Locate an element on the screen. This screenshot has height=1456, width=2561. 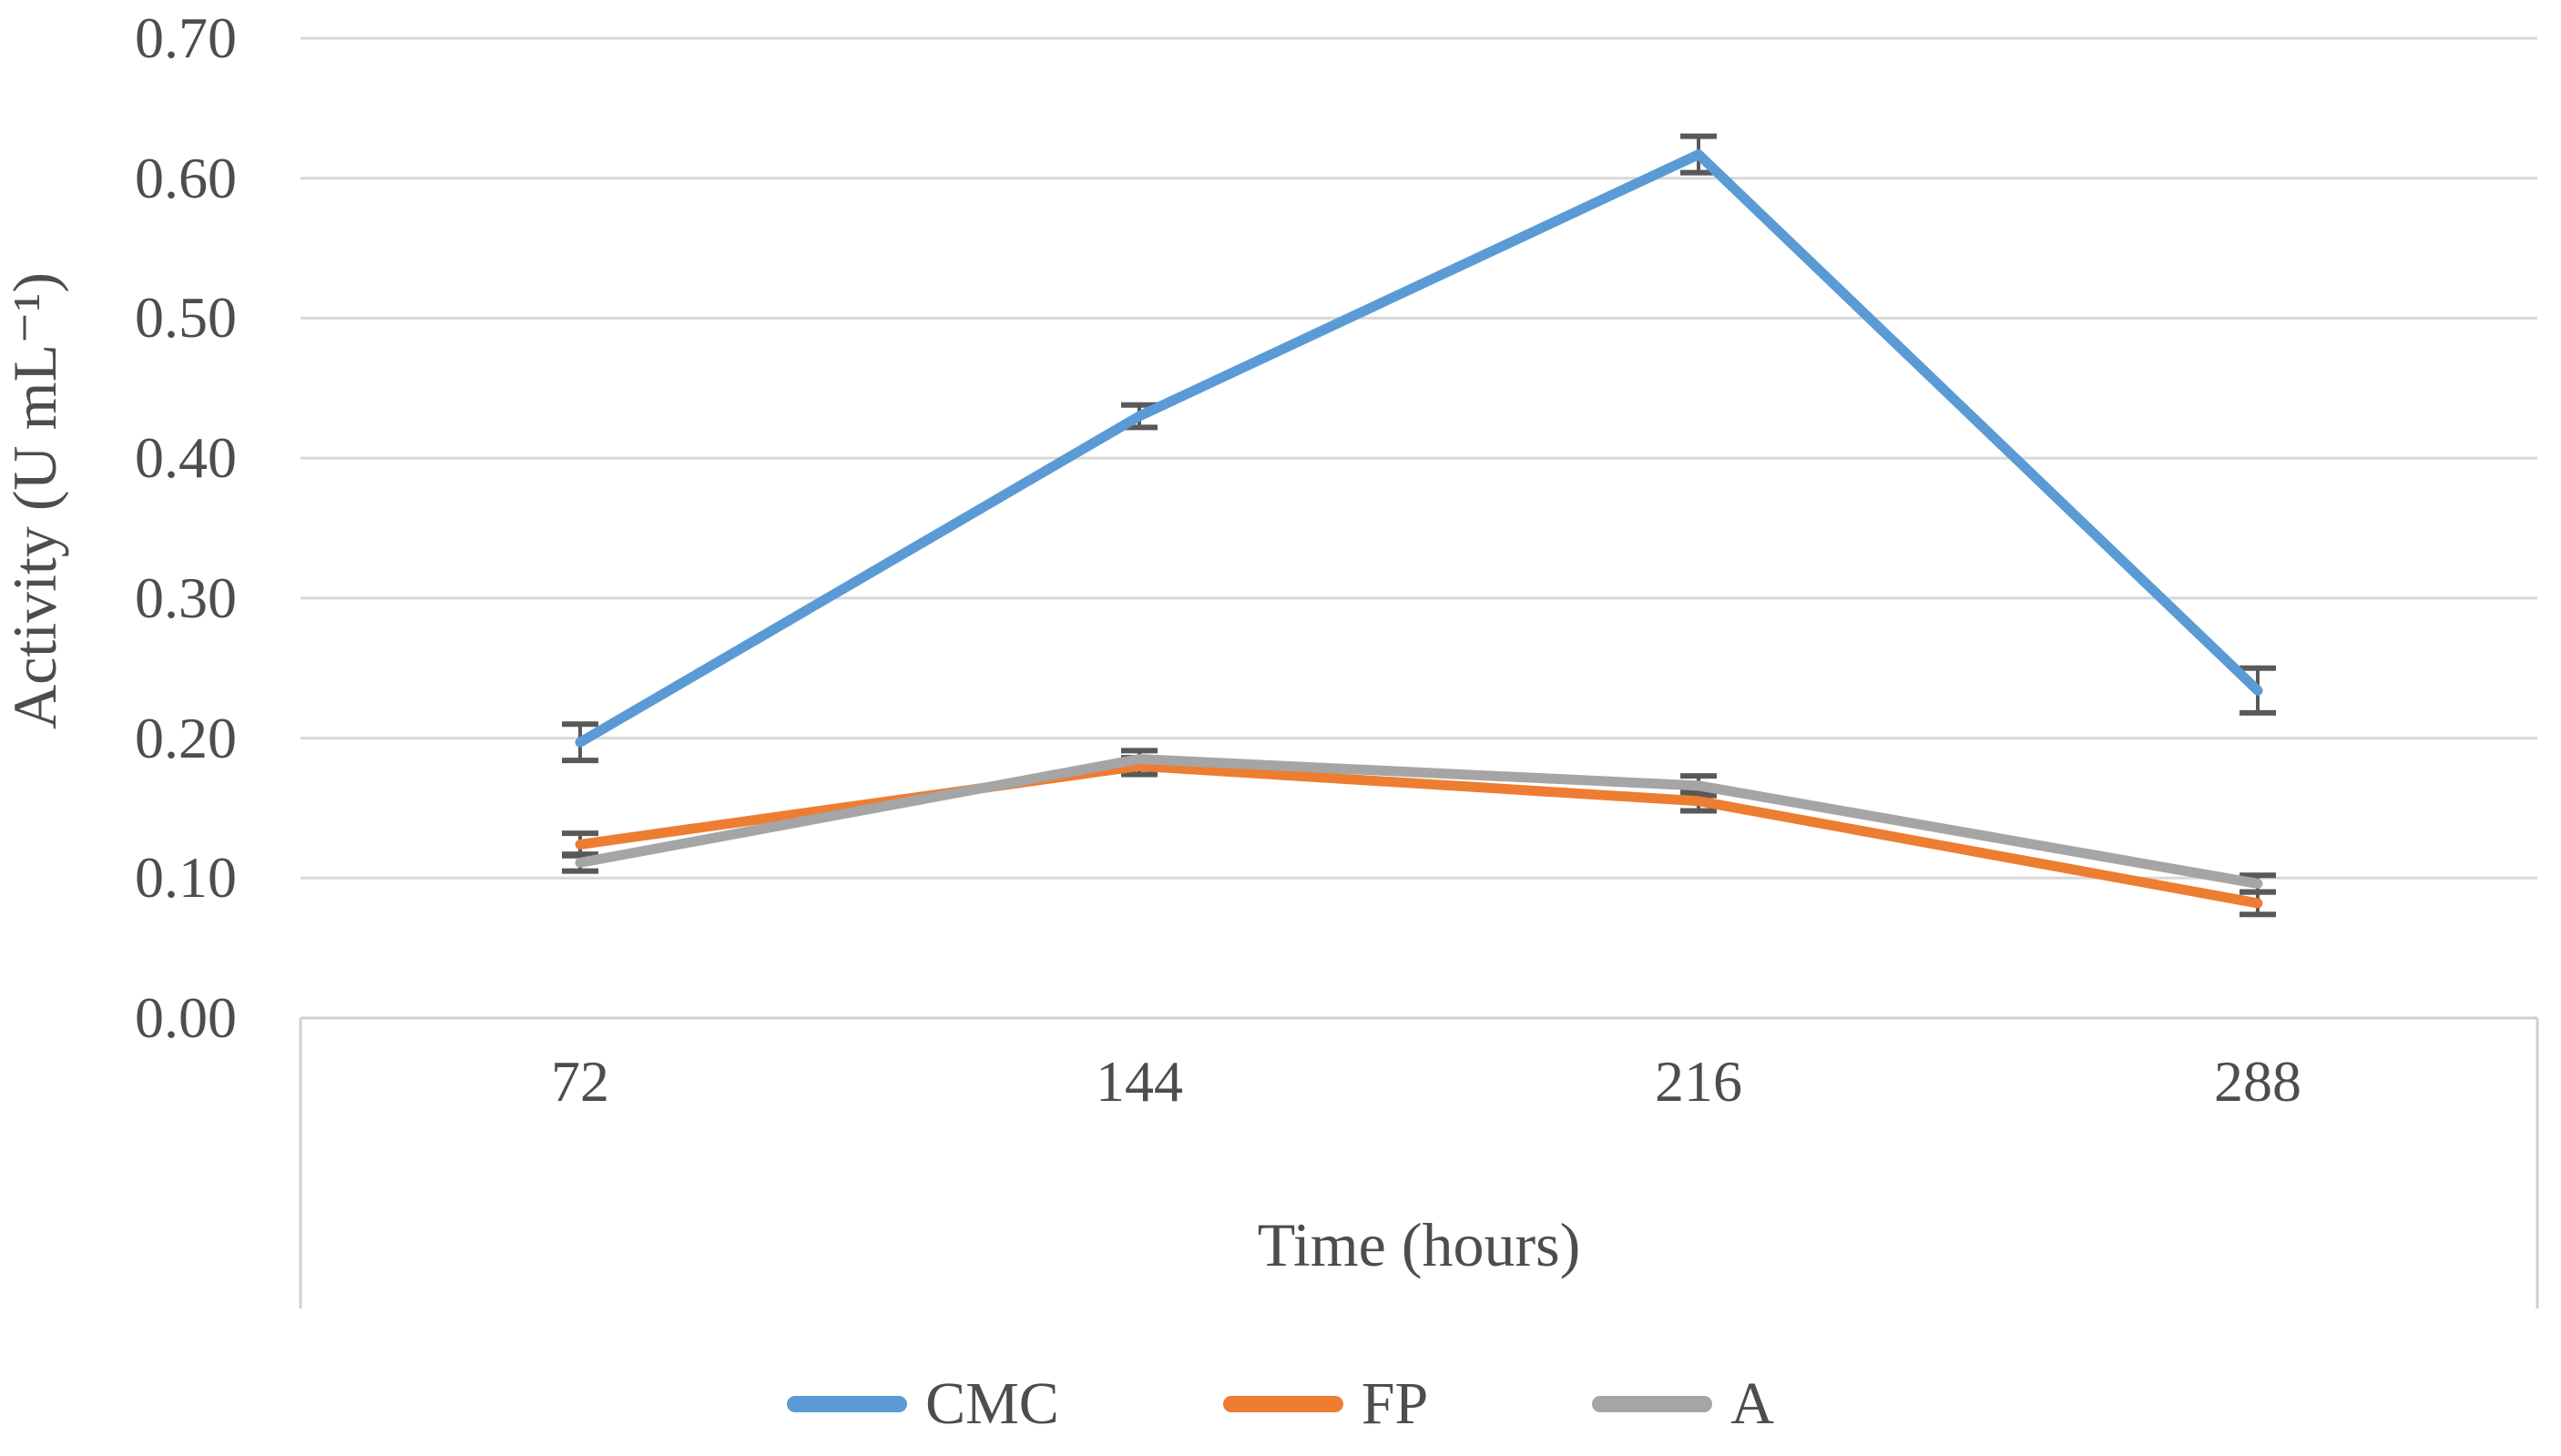
legend: CMC FP A is located at coordinates (1280, 1404).